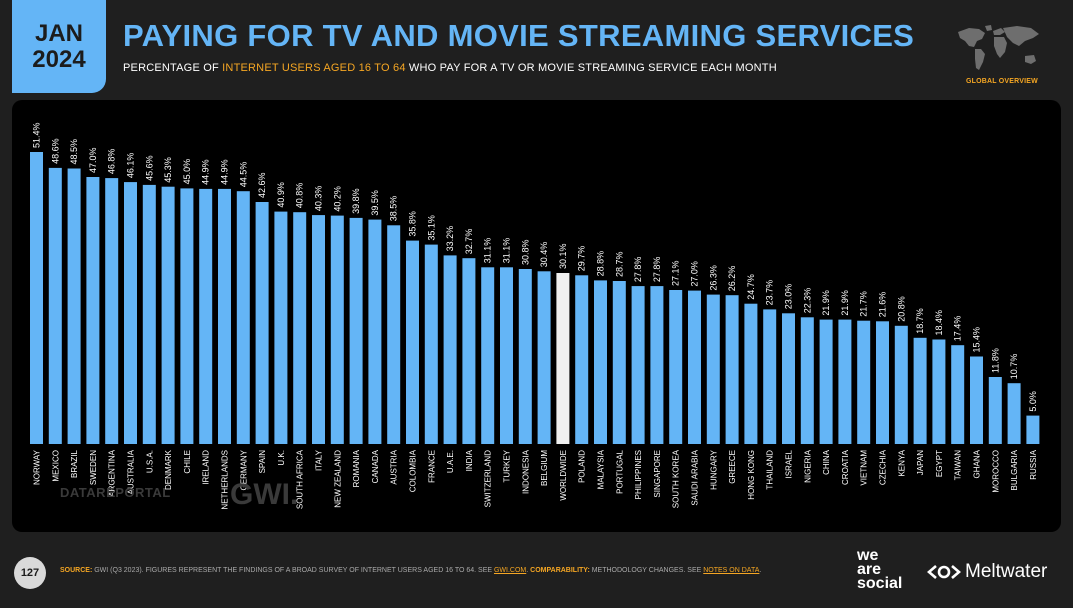 Image resolution: width=1073 pixels, height=608 pixels. What do you see at coordinates (264, 494) in the screenshot?
I see `gwi-watermark: GWI.` at bounding box center [264, 494].